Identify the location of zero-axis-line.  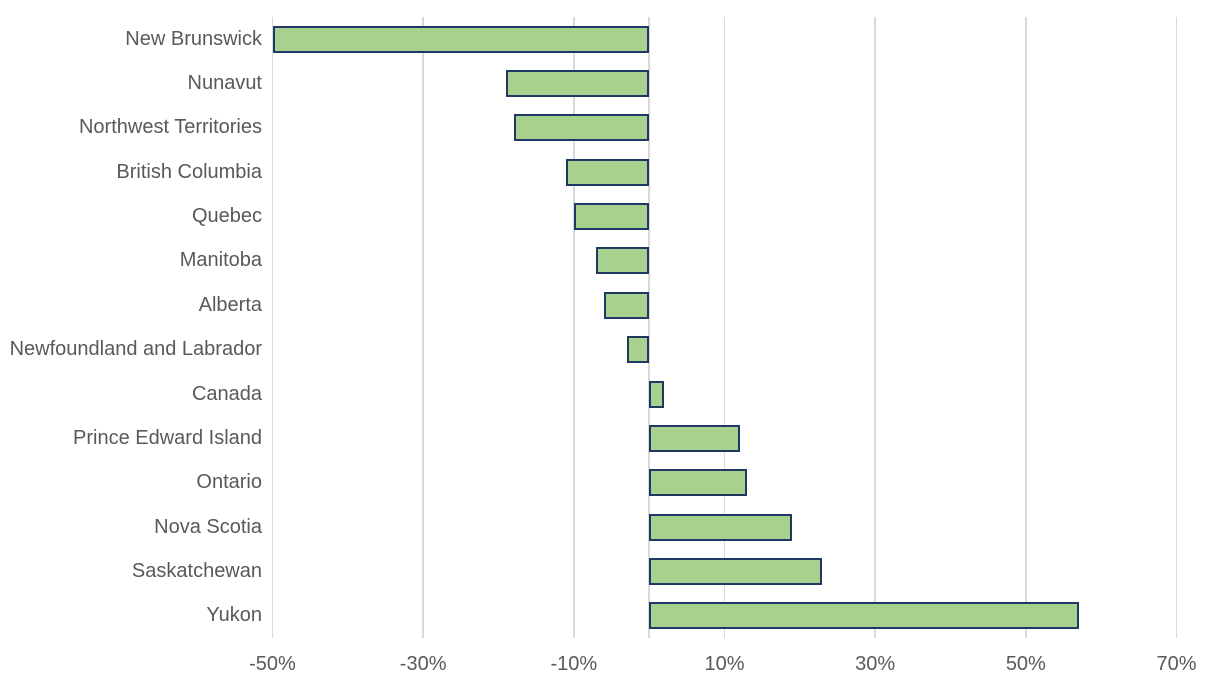
(649, 327).